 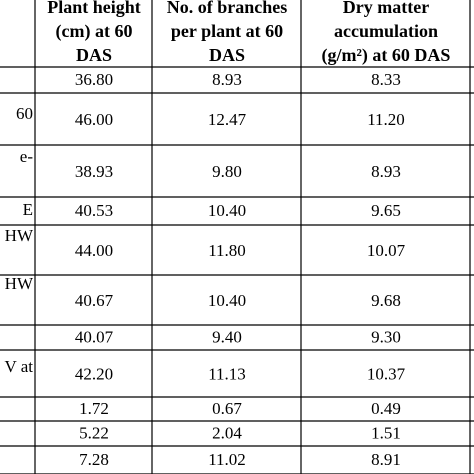 I want to click on cell-text: 0.49, so click(x=386, y=408).